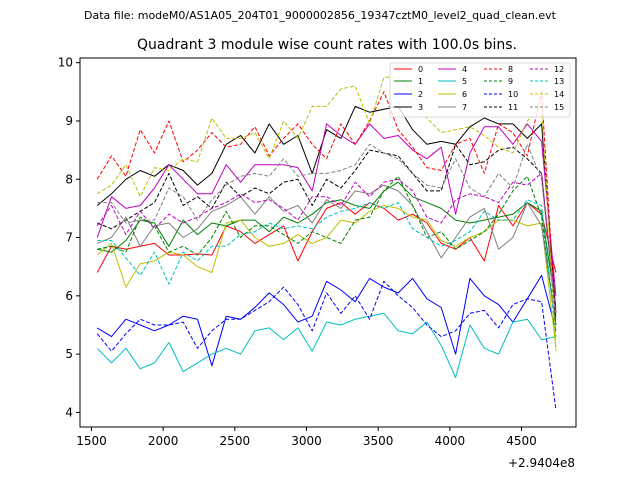  Describe the element at coordinates (480, 90) in the screenshot. I see `legend-box` at that location.